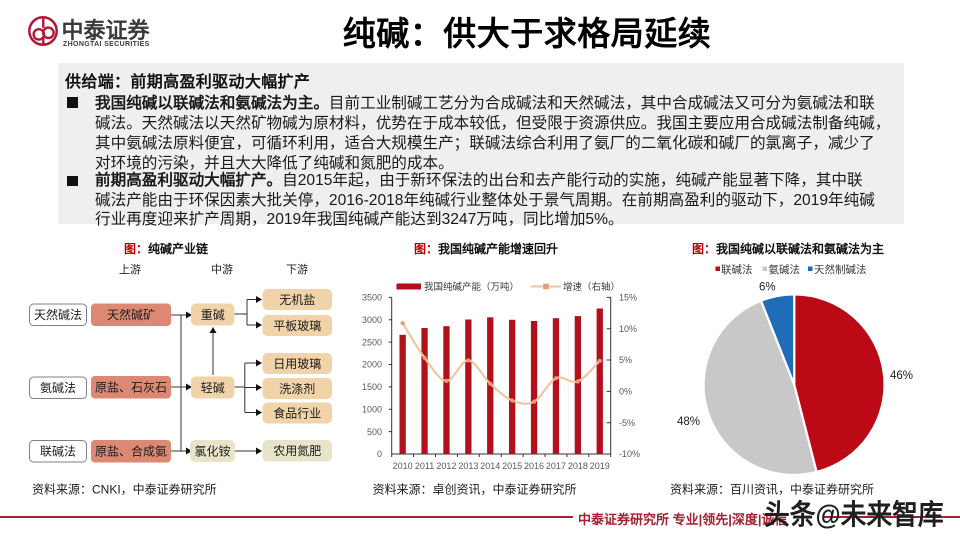 This screenshot has width=960, height=540. Describe the element at coordinates (131, 388) in the screenshot. I see `svg-text: 原盐、石灰石` at that location.